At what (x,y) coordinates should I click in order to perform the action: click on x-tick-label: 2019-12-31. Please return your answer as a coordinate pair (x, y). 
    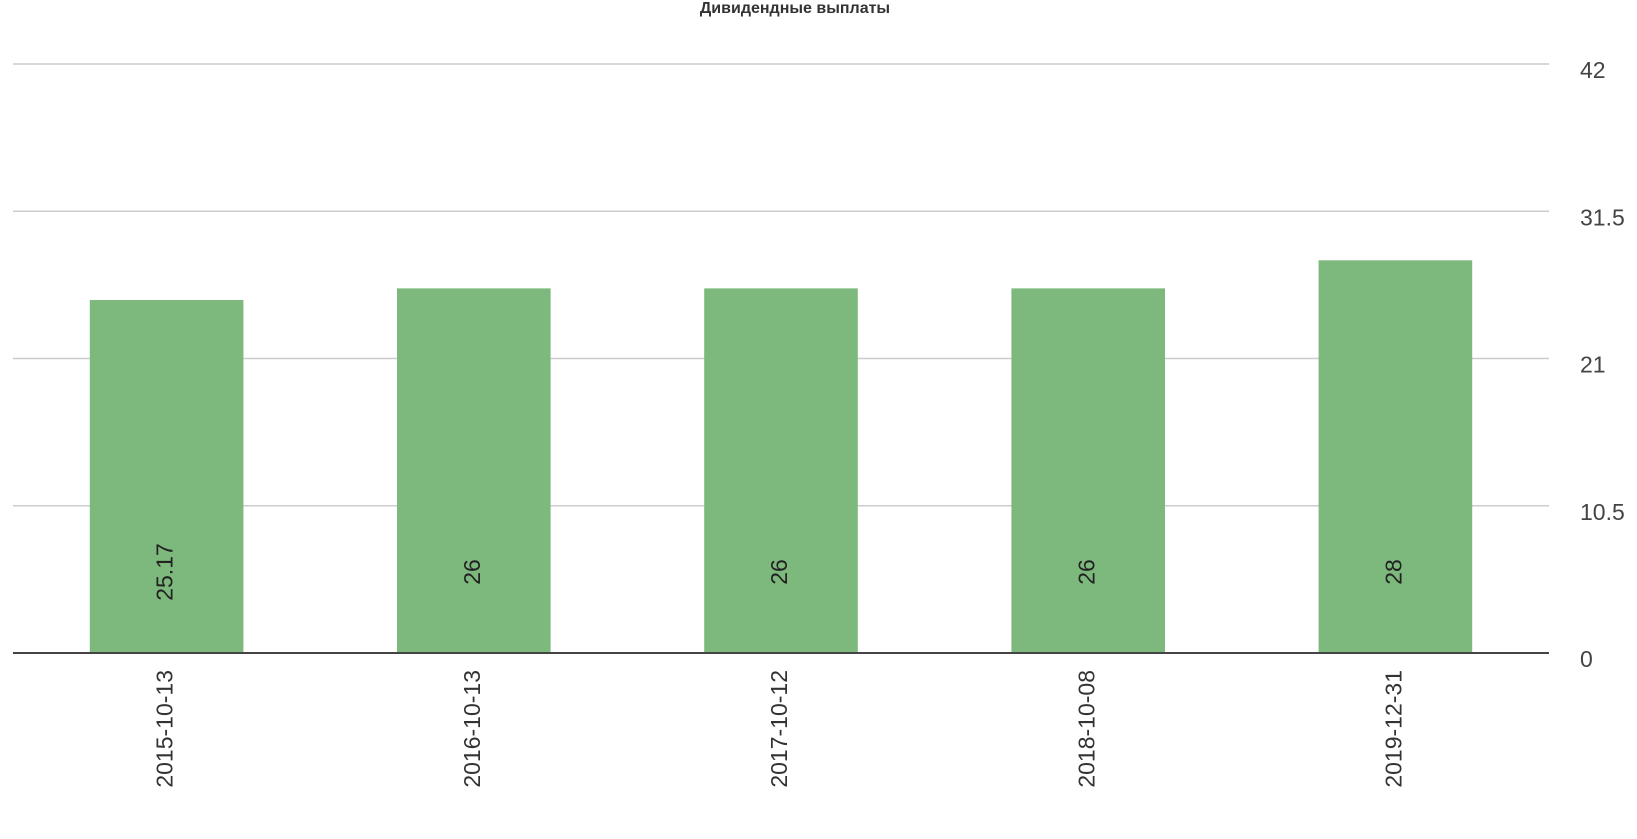
    Looking at the image, I should click on (1393, 729).